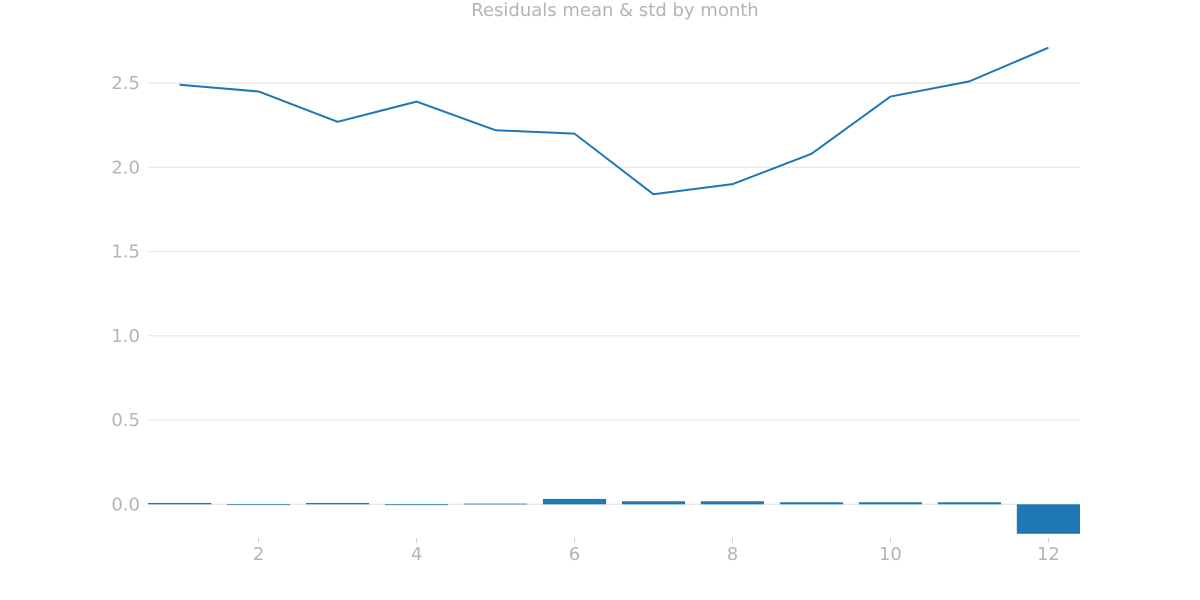 The height and width of the screenshot is (600, 1200). Describe the element at coordinates (732, 554) in the screenshot. I see `x-tick-label: 8` at that location.